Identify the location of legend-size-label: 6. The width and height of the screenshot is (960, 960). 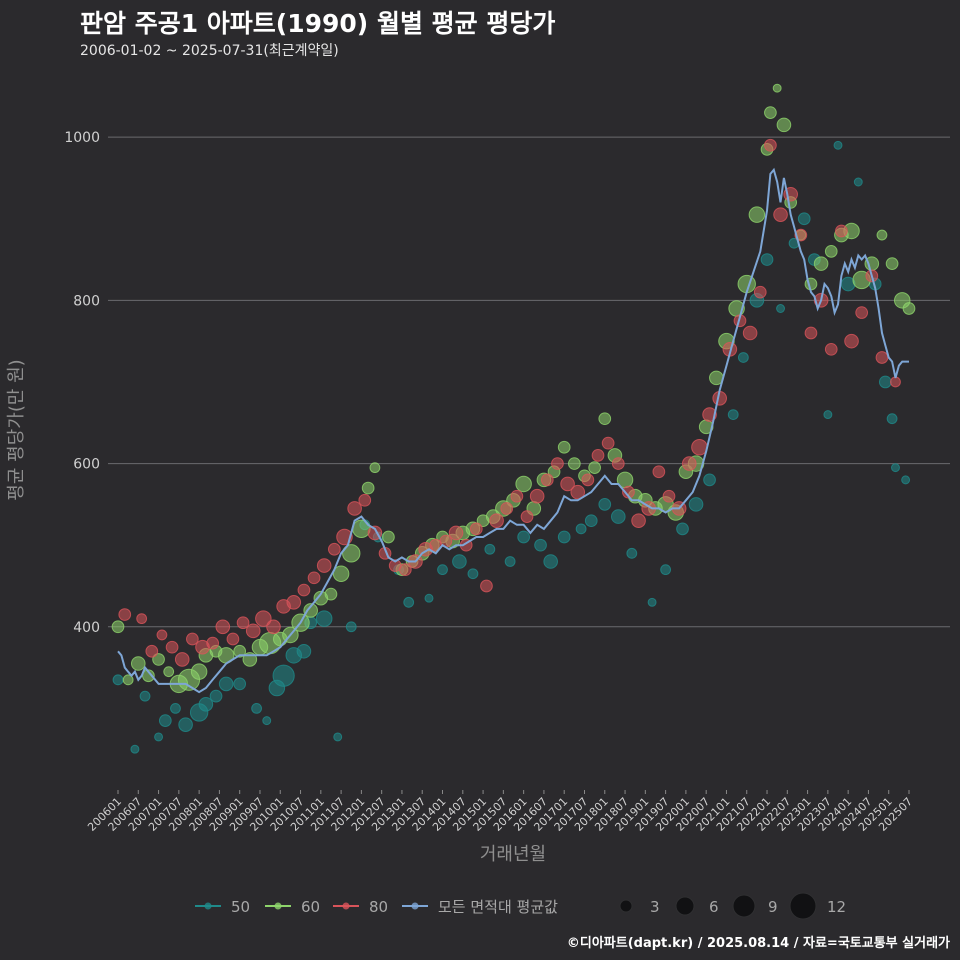
(714, 907).